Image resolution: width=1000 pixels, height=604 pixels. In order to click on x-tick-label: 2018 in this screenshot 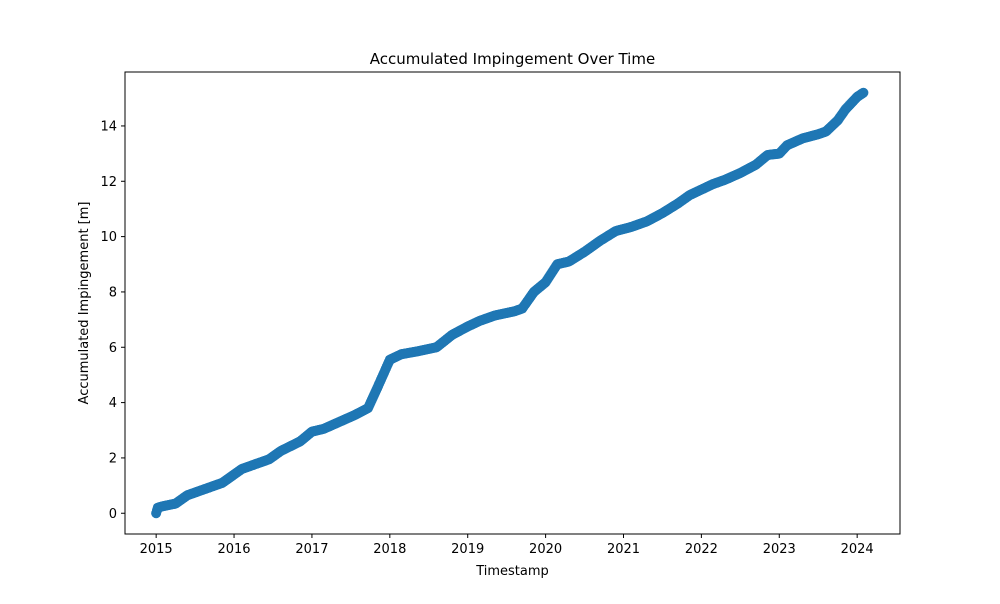, I will do `click(389, 549)`.